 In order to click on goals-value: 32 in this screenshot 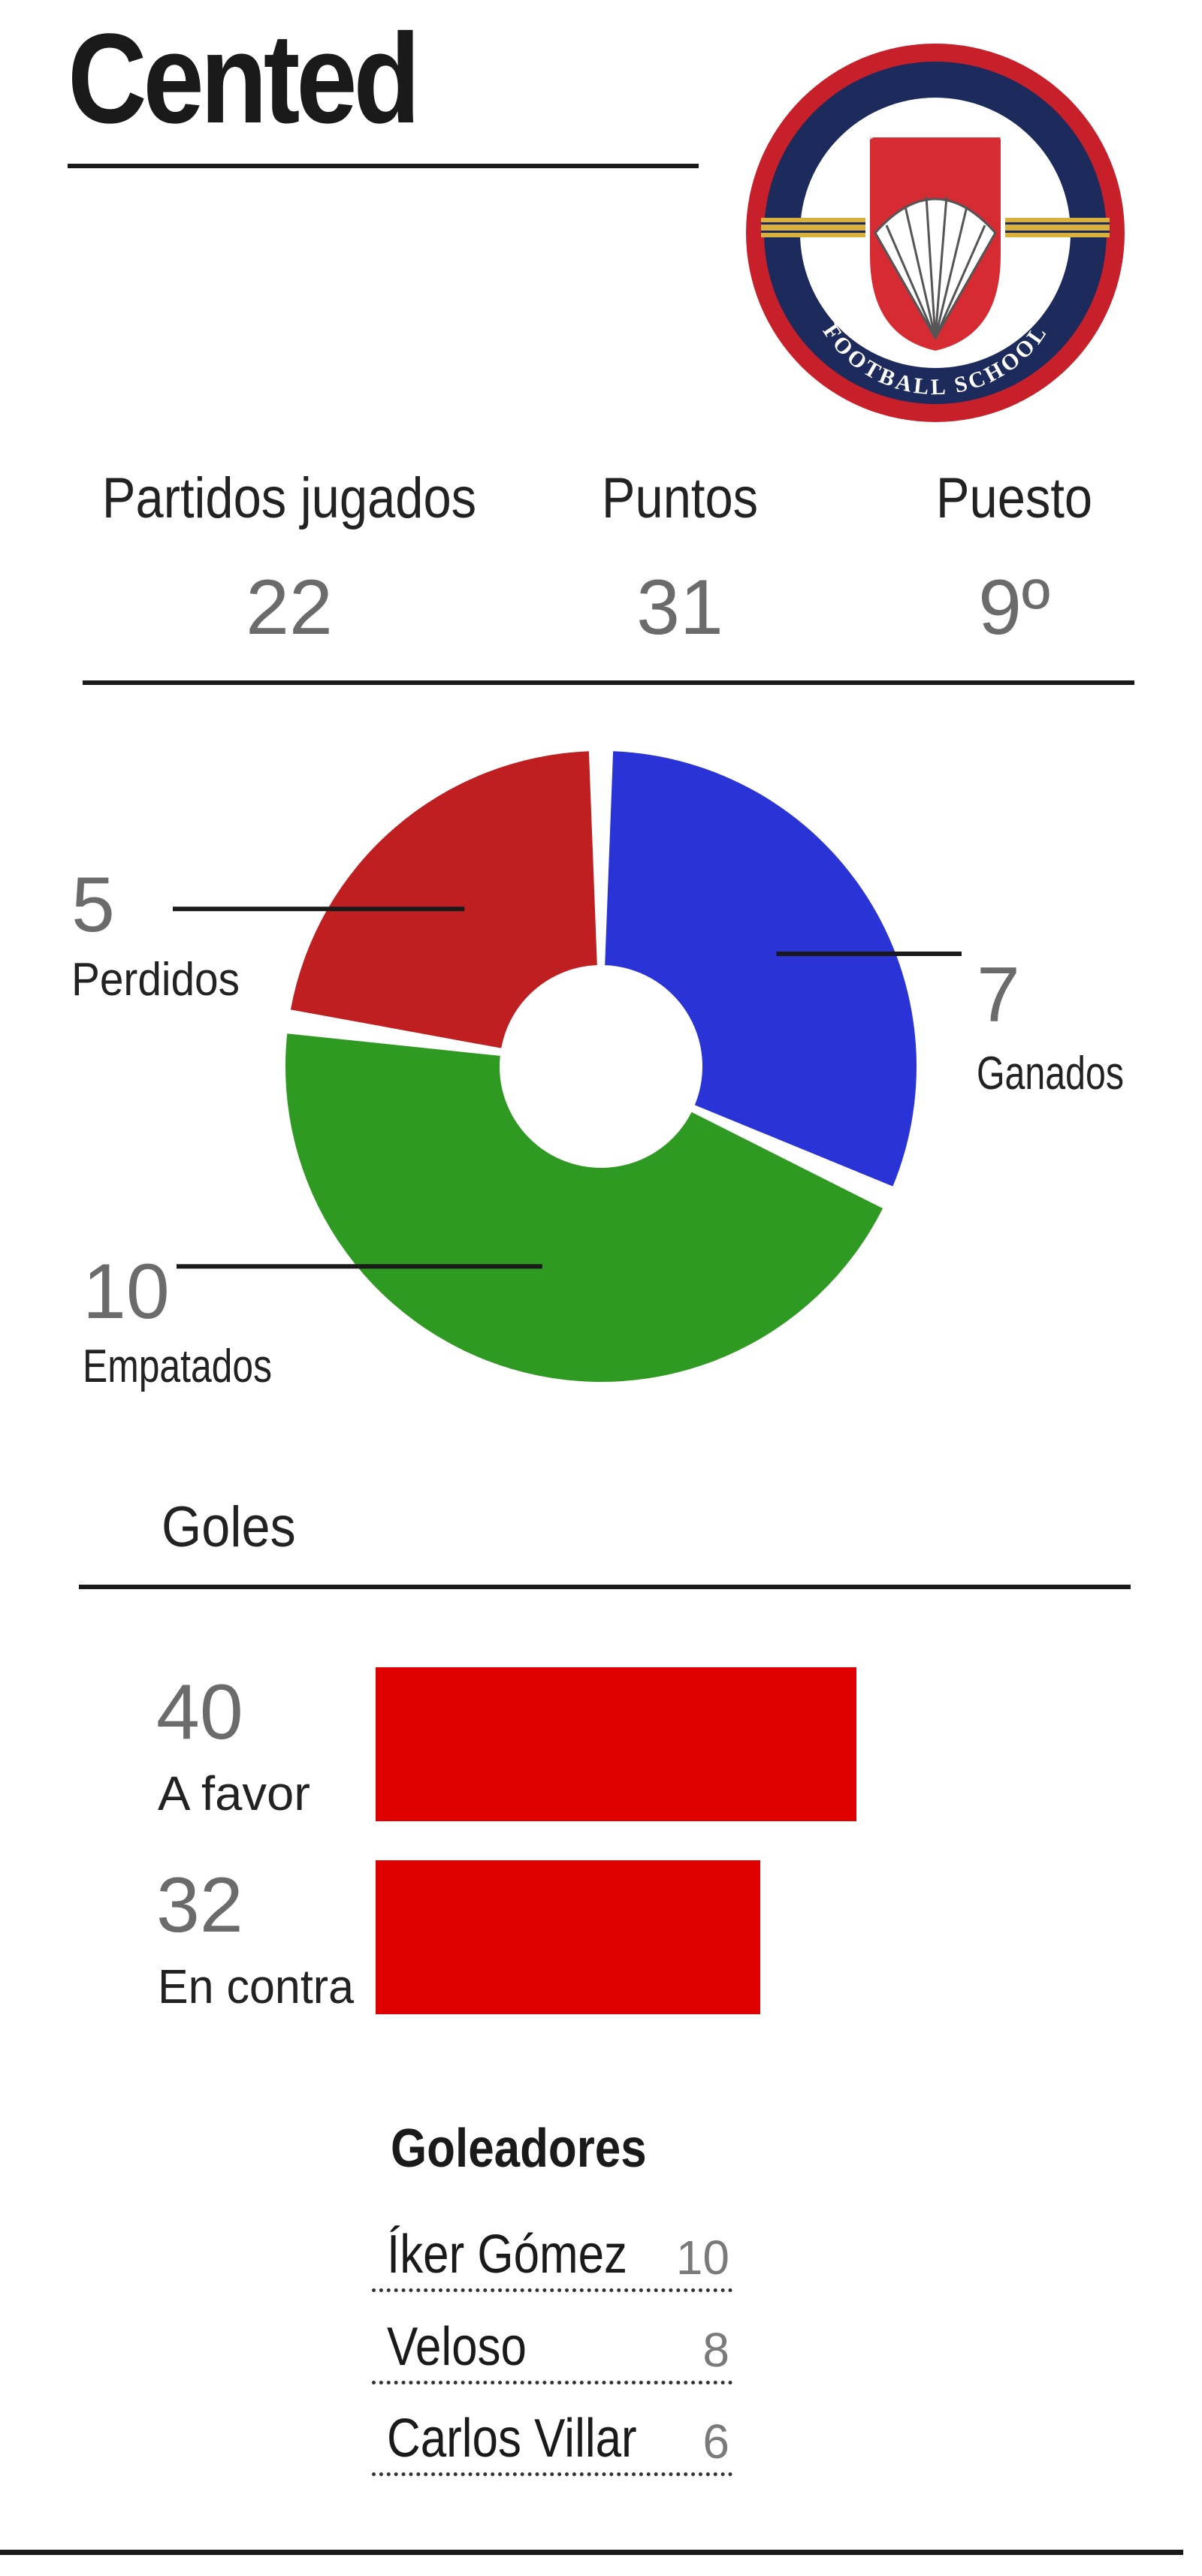, I will do `click(199, 1905)`.